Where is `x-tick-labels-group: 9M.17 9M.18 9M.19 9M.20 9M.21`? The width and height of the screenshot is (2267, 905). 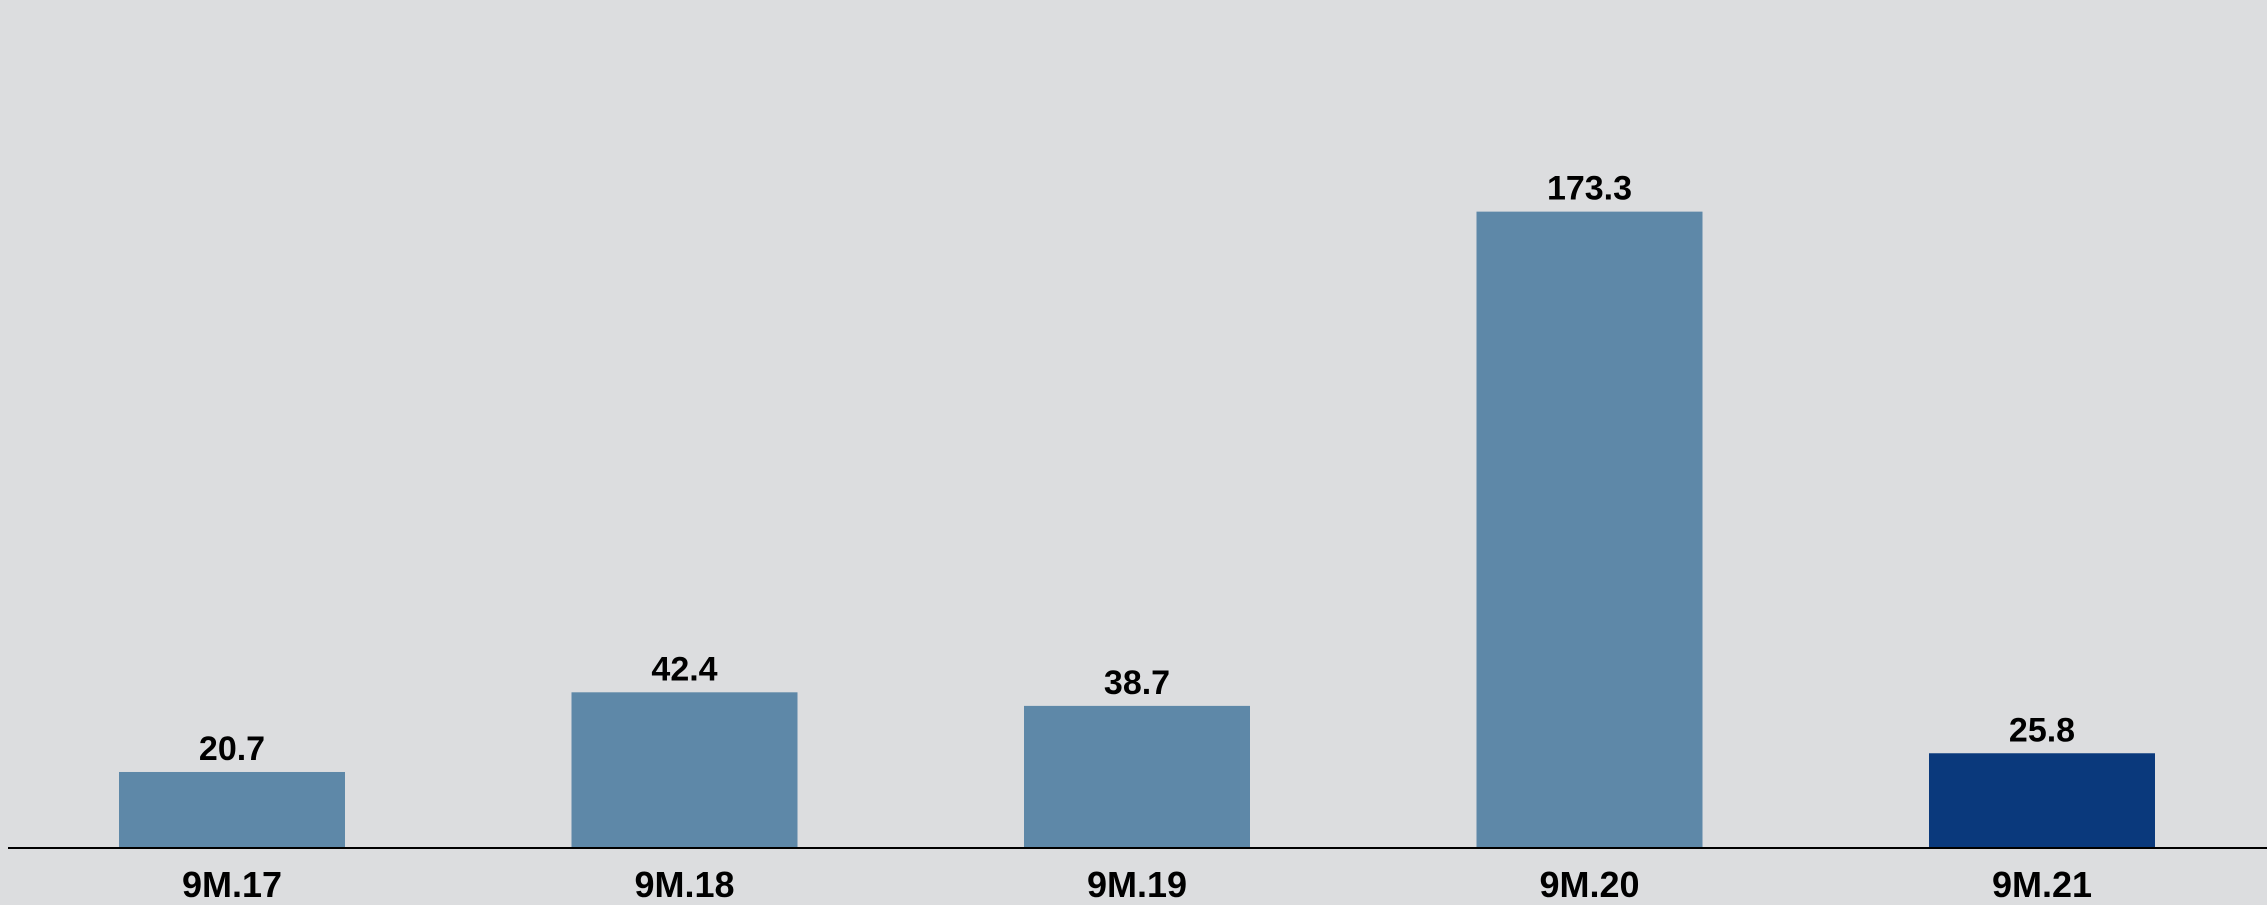 x-tick-labels-group: 9M.17 9M.18 9M.19 9M.20 9M.21 is located at coordinates (1137, 884).